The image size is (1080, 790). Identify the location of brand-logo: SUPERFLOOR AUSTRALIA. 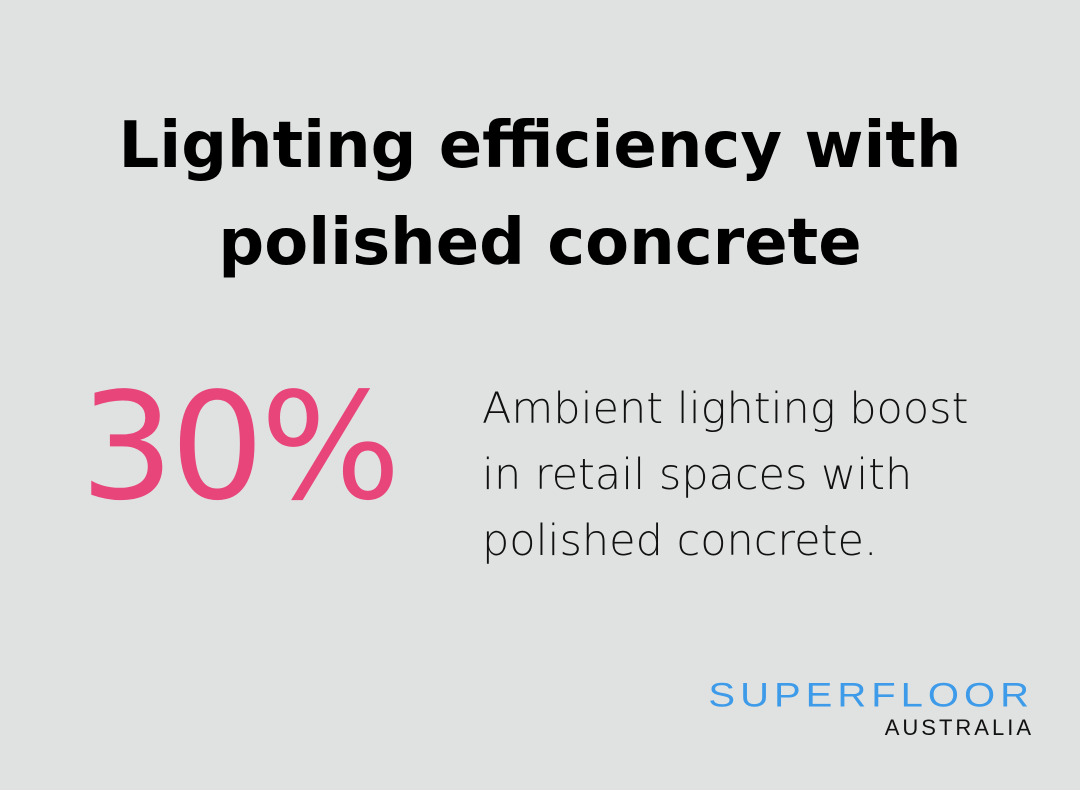
(871, 708).